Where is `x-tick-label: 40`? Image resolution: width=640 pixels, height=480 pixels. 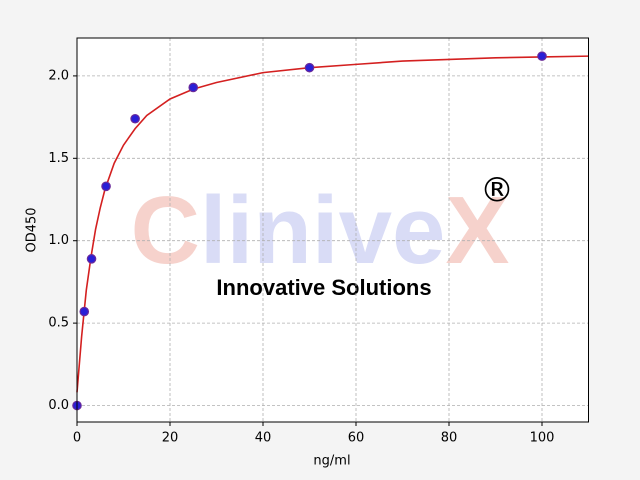
x-tick-label: 40 is located at coordinates (263, 438).